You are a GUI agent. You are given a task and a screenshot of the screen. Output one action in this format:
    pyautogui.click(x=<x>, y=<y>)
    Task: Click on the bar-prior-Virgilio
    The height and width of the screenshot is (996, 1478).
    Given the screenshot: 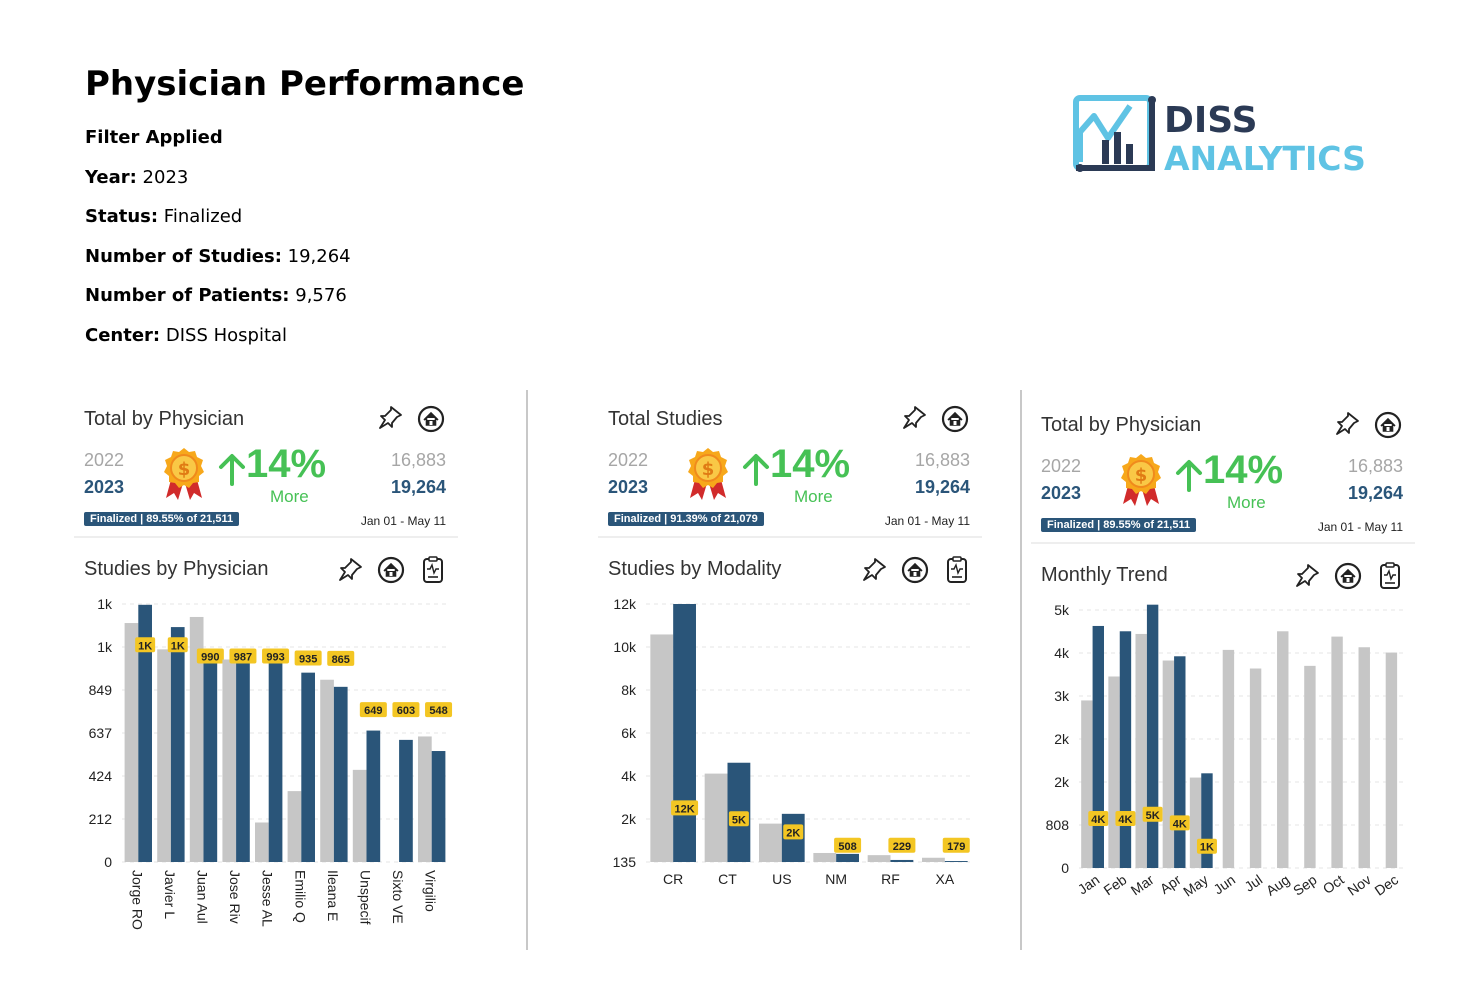 What is the action you would take?
    pyautogui.click(x=425, y=799)
    